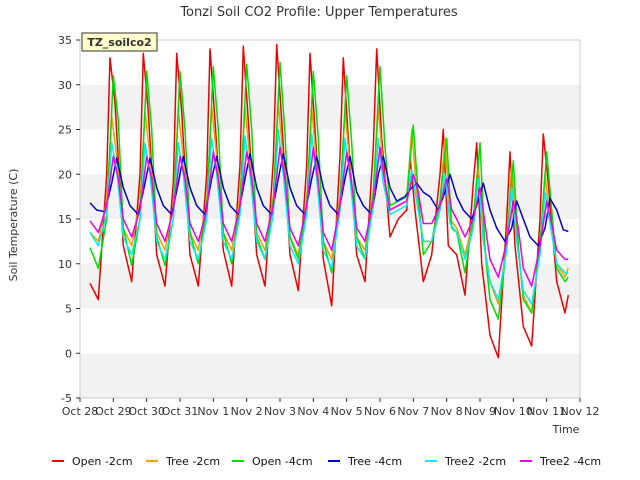  I want to click on site-badge-label: TZ_soilco2, so click(119, 42).